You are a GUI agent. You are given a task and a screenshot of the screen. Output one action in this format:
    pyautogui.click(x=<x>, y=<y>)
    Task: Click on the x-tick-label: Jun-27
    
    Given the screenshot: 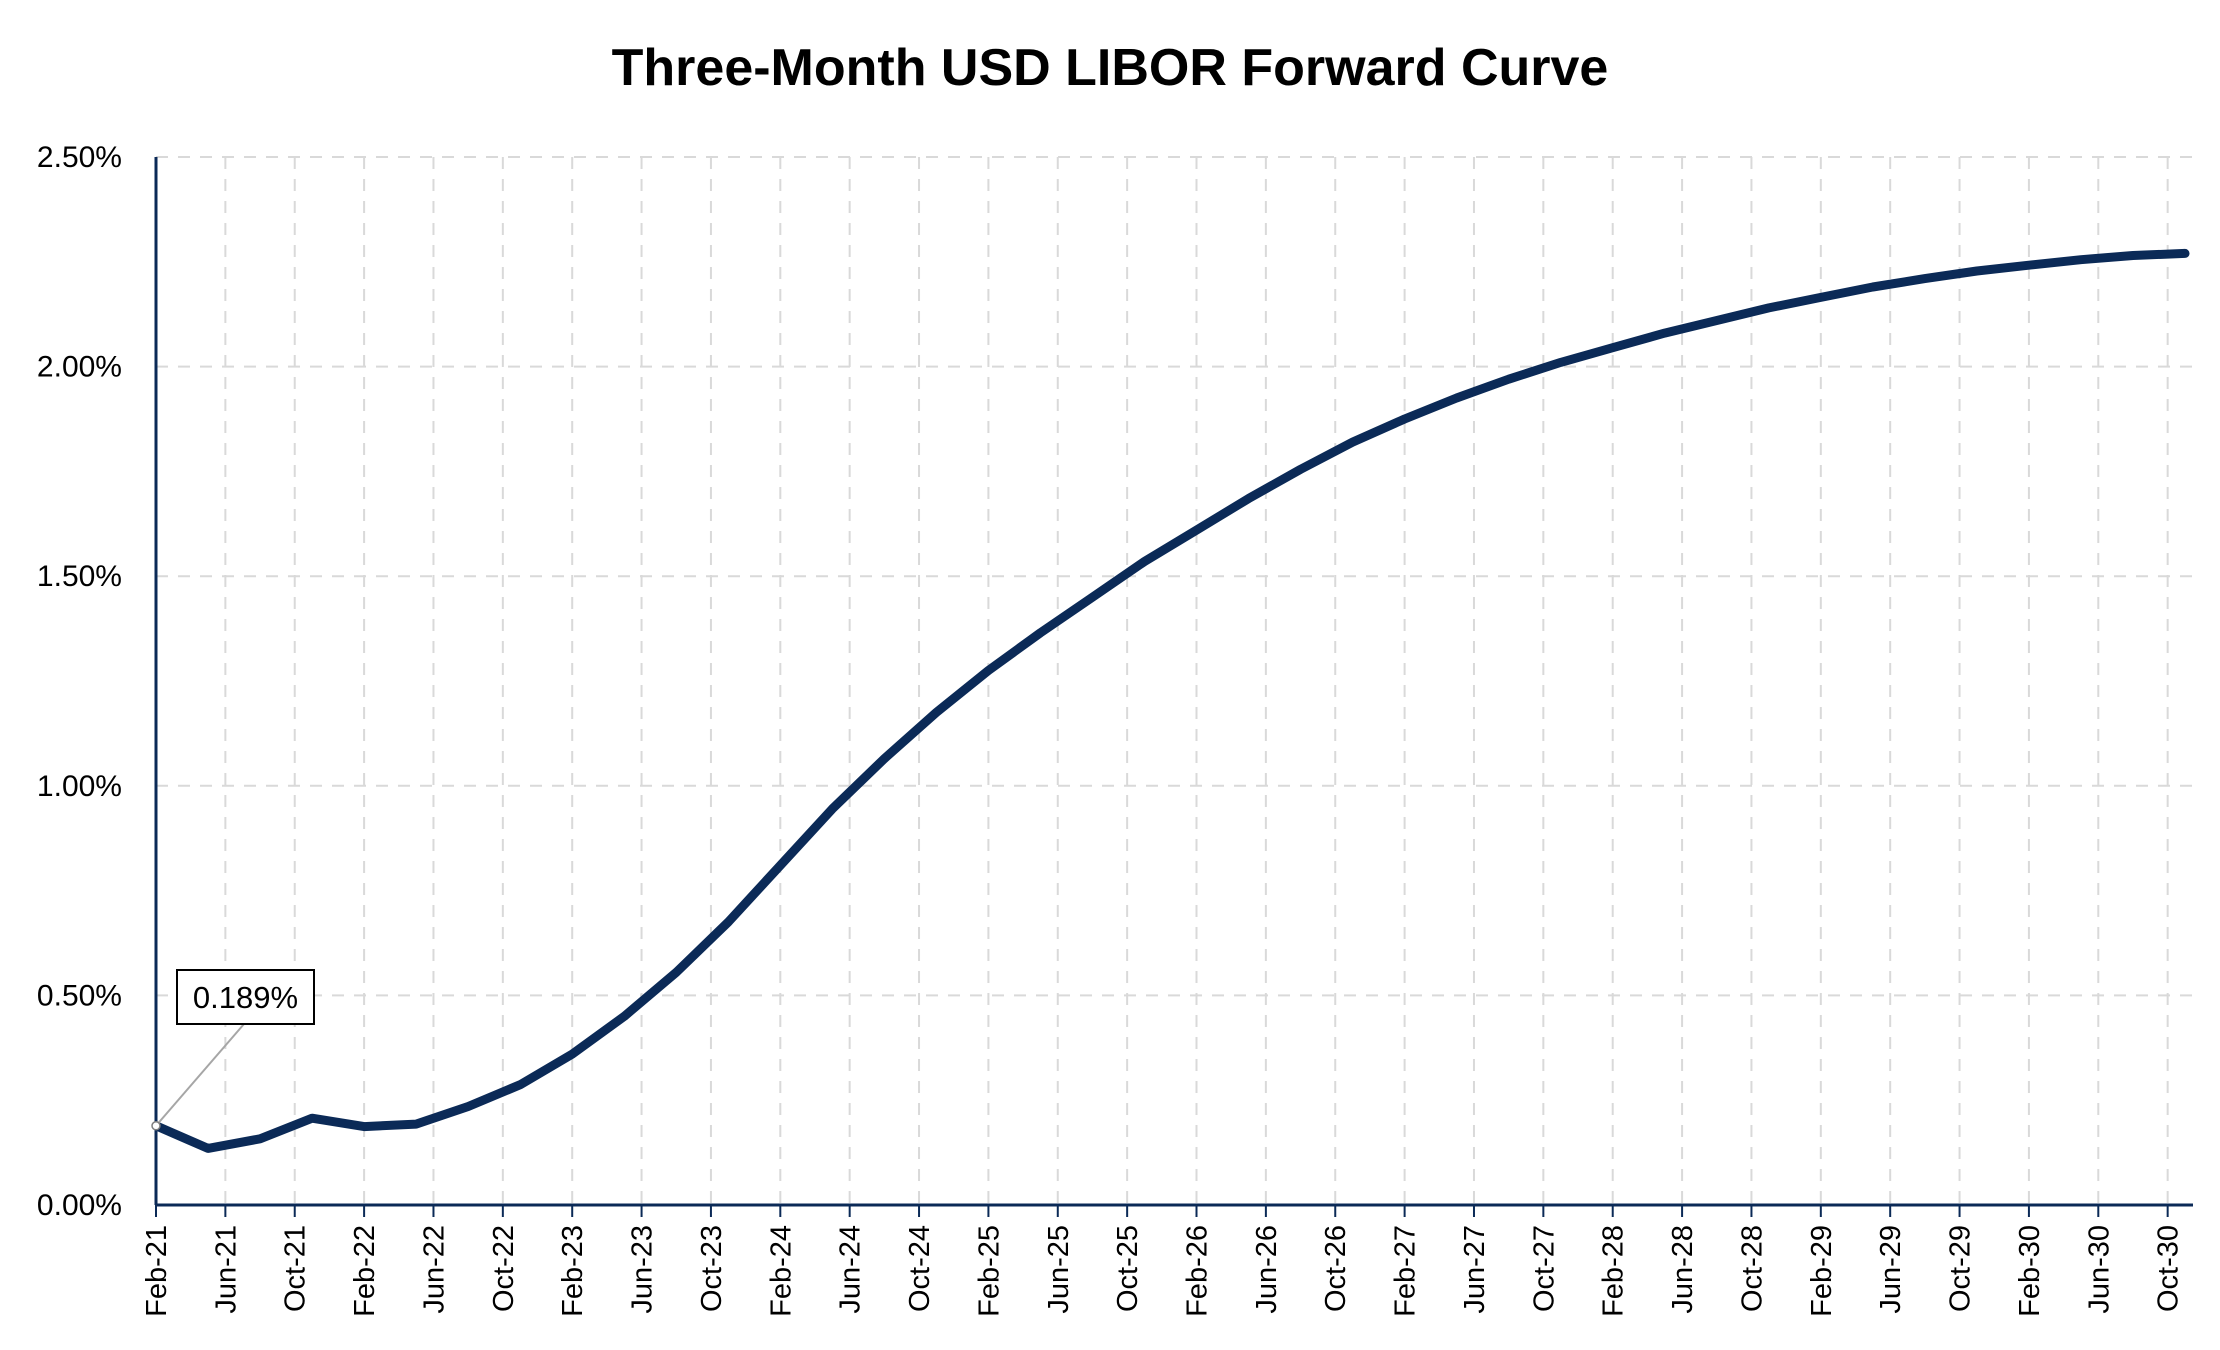 What is the action you would take?
    pyautogui.click(x=1475, y=1269)
    